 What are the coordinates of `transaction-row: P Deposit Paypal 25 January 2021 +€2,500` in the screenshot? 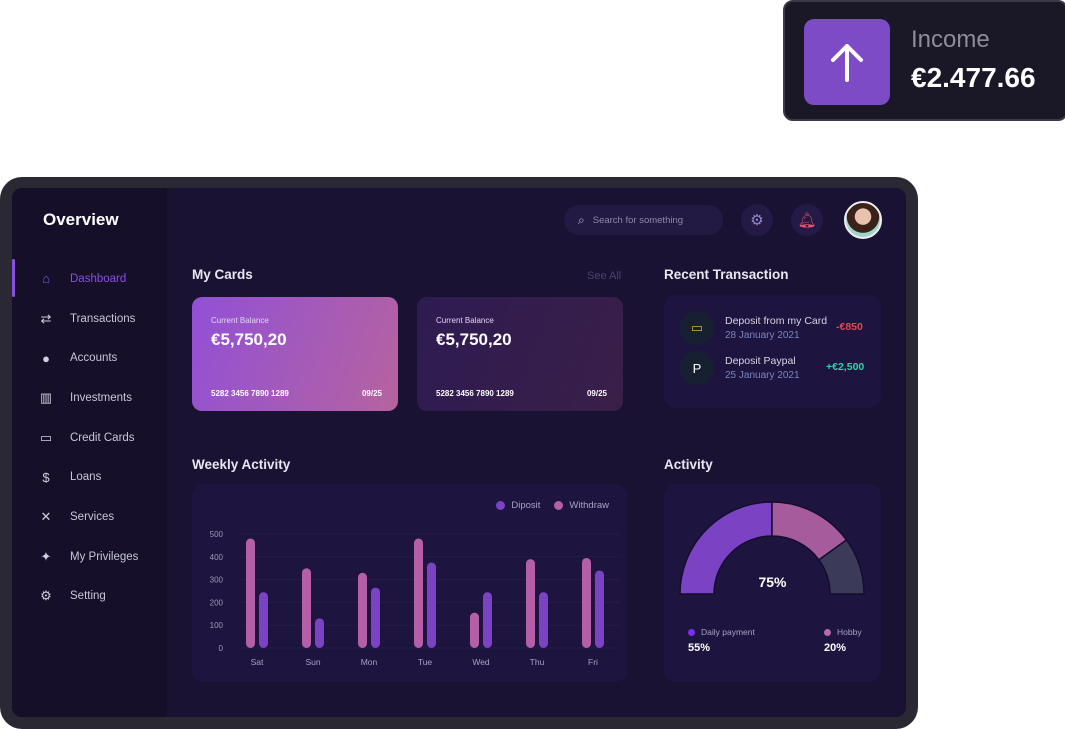 It's located at (775, 368).